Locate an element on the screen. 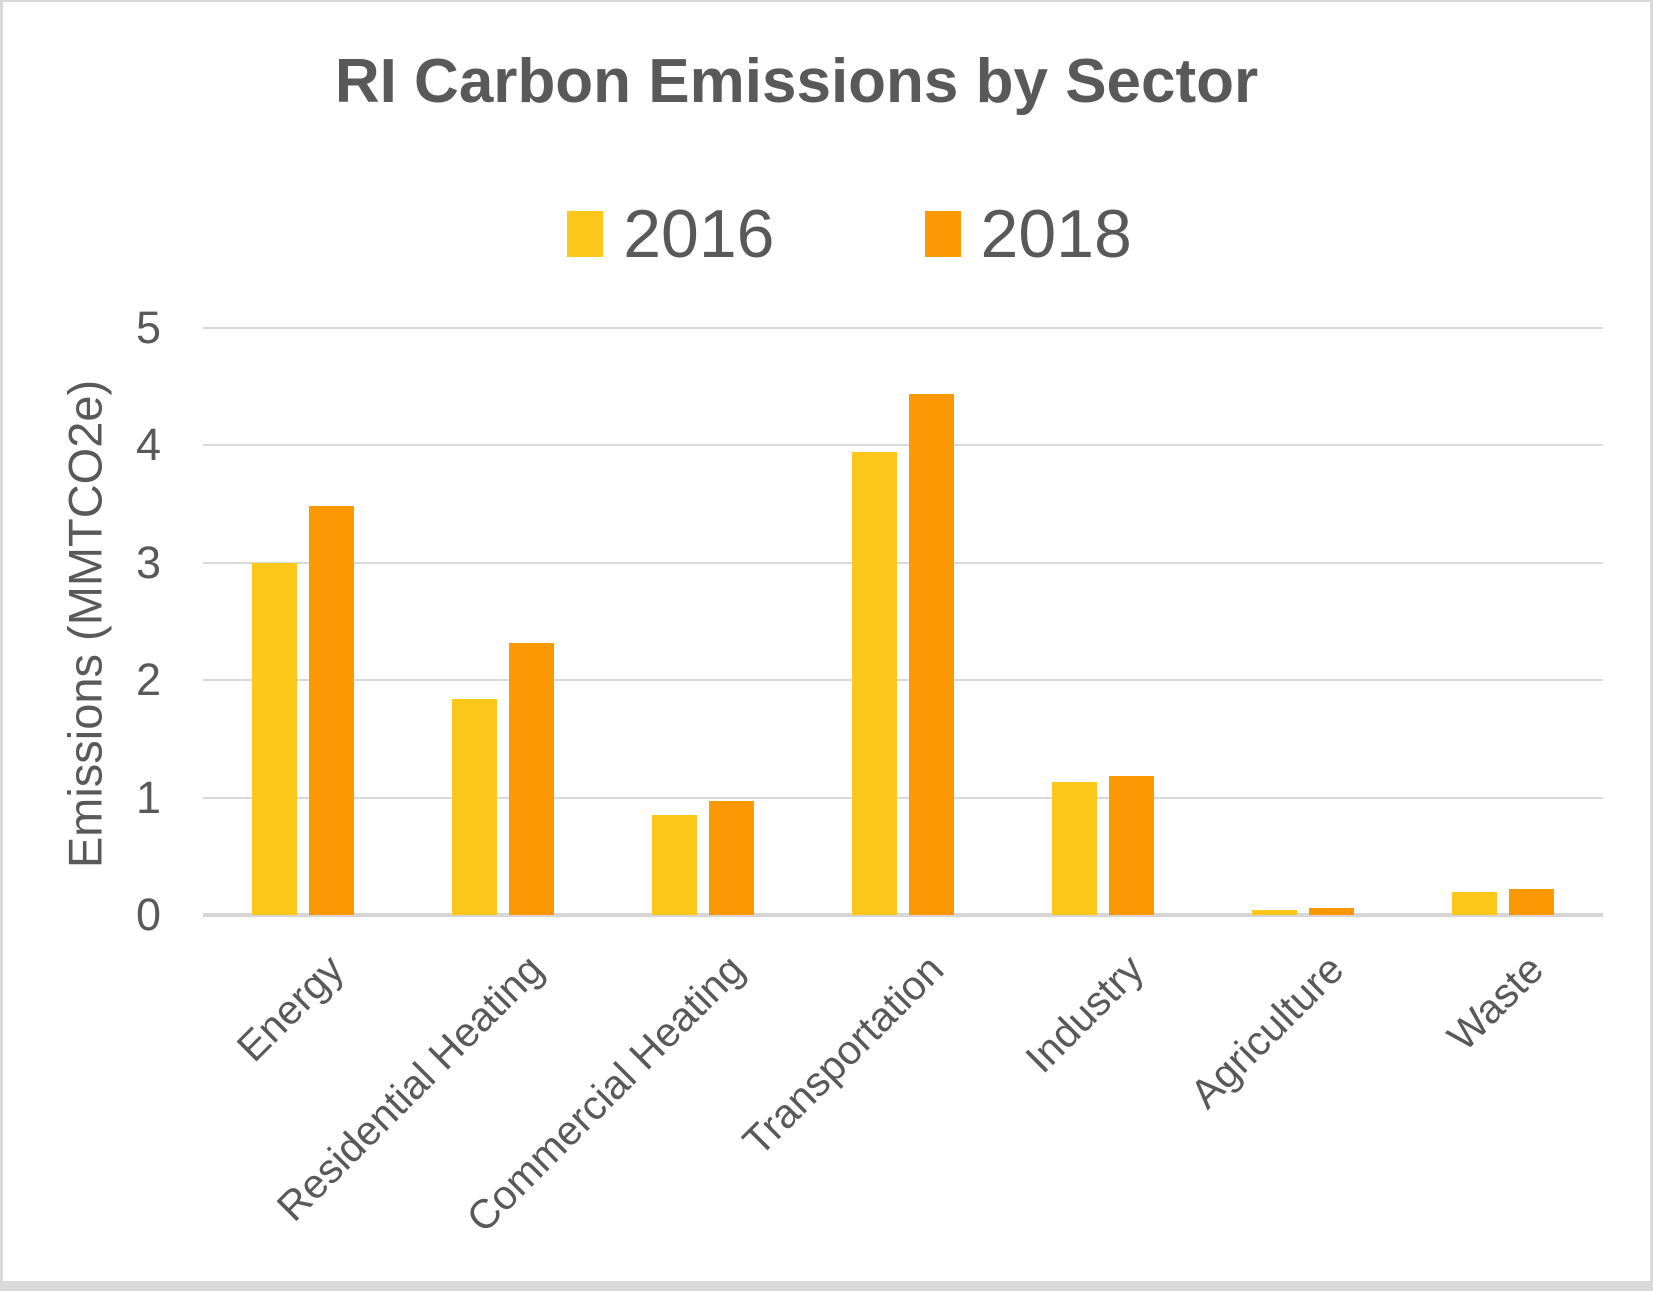 The width and height of the screenshot is (1653, 1291). legend-item-2018: 2018 is located at coordinates (1028, 234).